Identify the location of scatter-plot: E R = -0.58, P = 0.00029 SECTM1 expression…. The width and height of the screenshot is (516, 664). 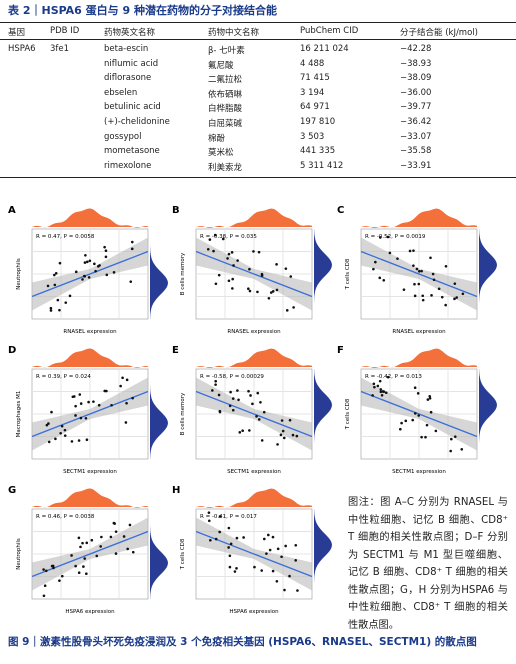
(252, 410).